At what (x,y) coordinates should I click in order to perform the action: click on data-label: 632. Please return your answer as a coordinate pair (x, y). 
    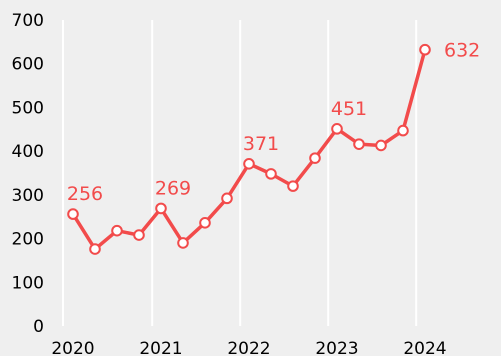
    Looking at the image, I should click on (462, 51).